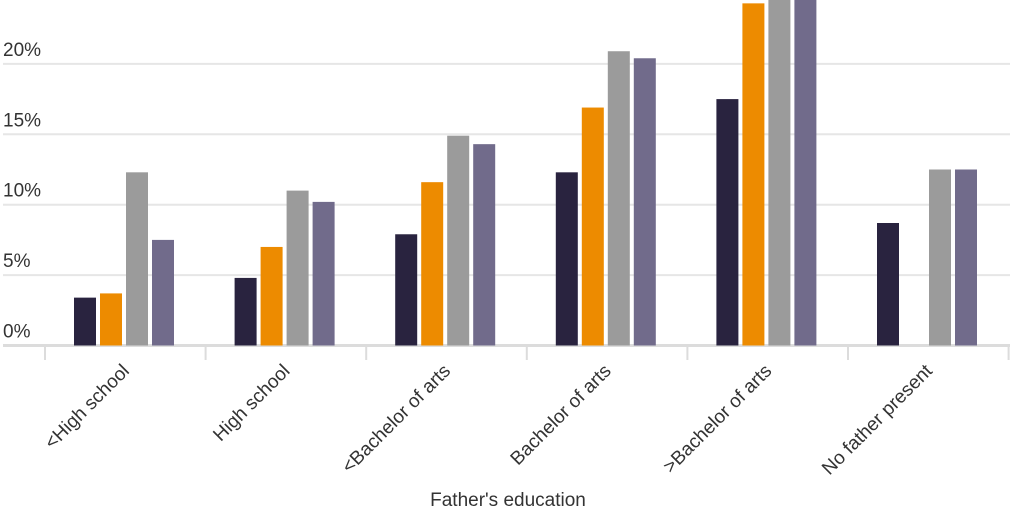 This screenshot has width=1024, height=517. Describe the element at coordinates (22, 50) in the screenshot. I see `y-tick-label: 20%` at that location.